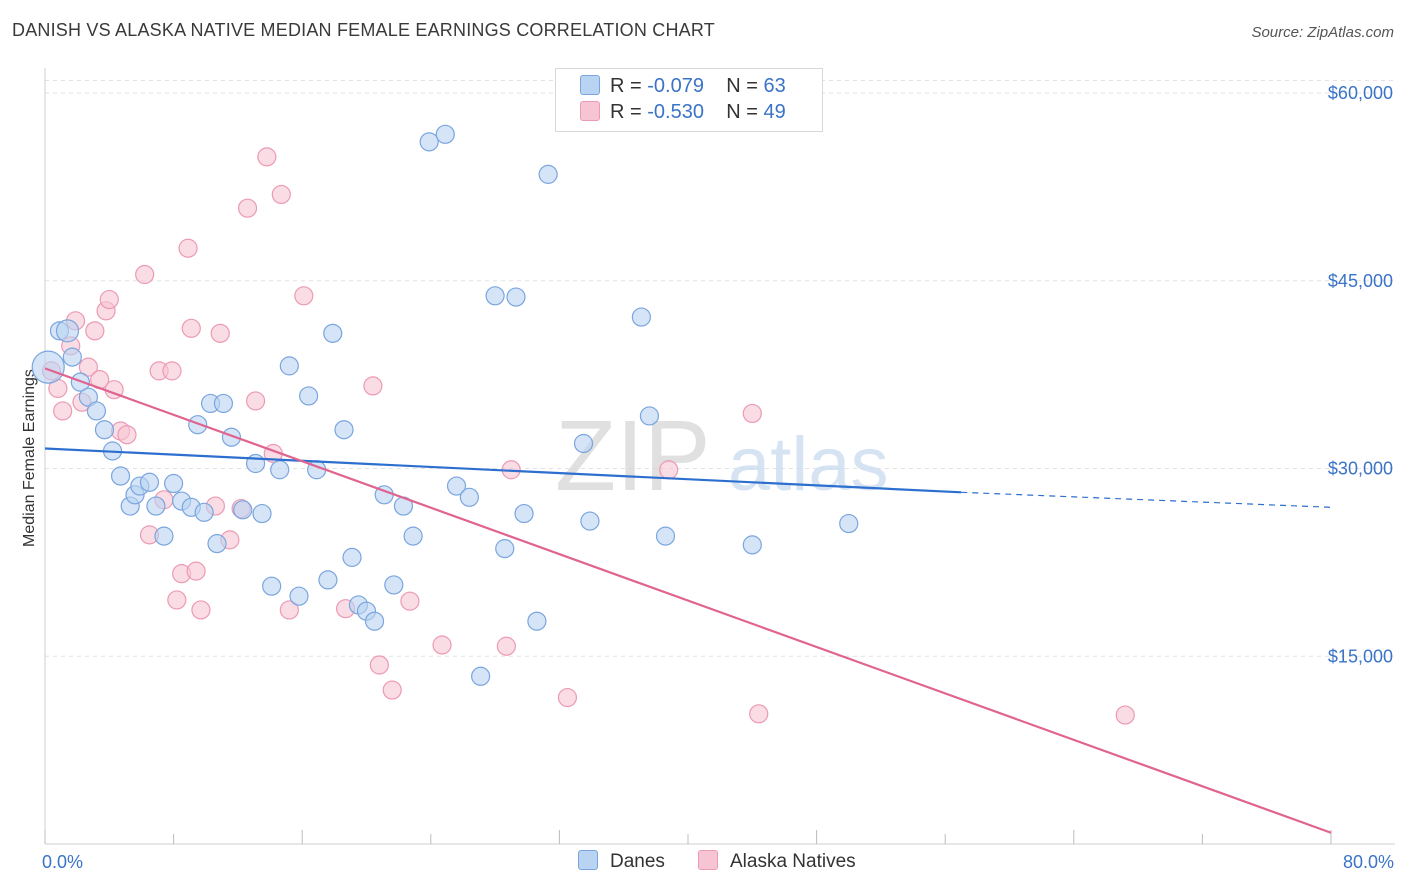  What do you see at coordinates (774, 112) in the screenshot?
I see `legend-n-alaska: 49` at bounding box center [774, 112].